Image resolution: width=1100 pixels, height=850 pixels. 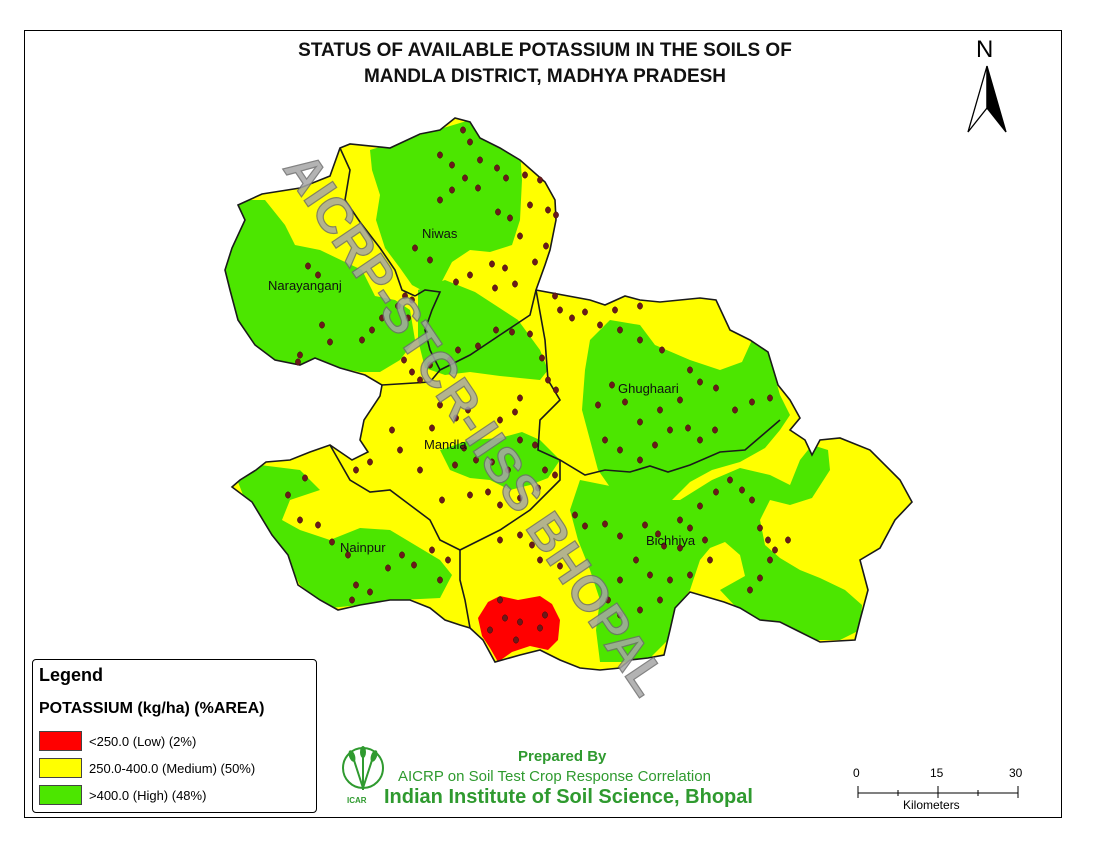 I want to click on boundary-south, so click(x=465, y=589).